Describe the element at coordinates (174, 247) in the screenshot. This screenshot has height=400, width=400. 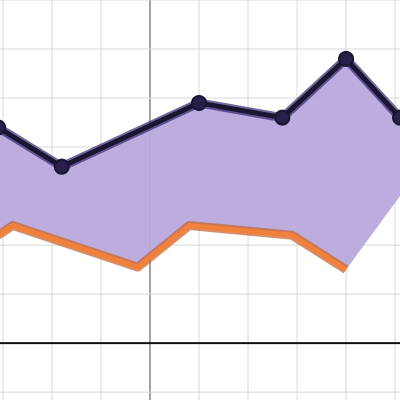
I see `line` at that location.